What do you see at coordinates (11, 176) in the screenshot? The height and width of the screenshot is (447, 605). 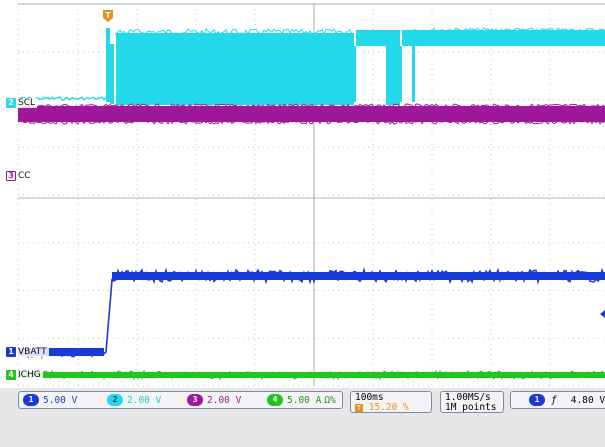 I see `channel-3-badge: 3` at bounding box center [11, 176].